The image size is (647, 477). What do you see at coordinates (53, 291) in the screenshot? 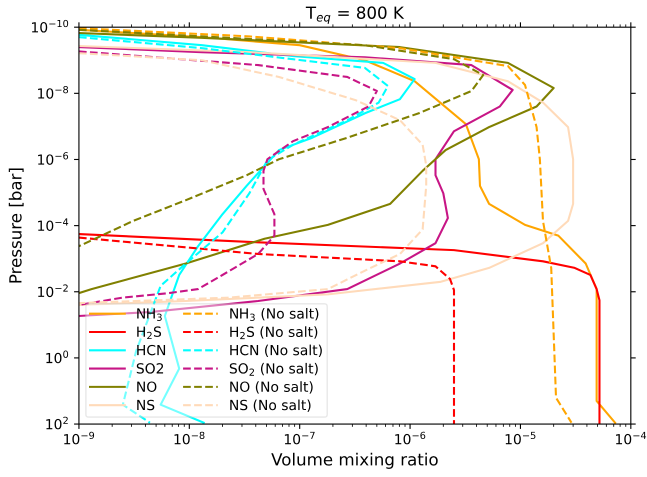
I see `y-tick-label: 10$^{−2}$` at bounding box center [53, 291].